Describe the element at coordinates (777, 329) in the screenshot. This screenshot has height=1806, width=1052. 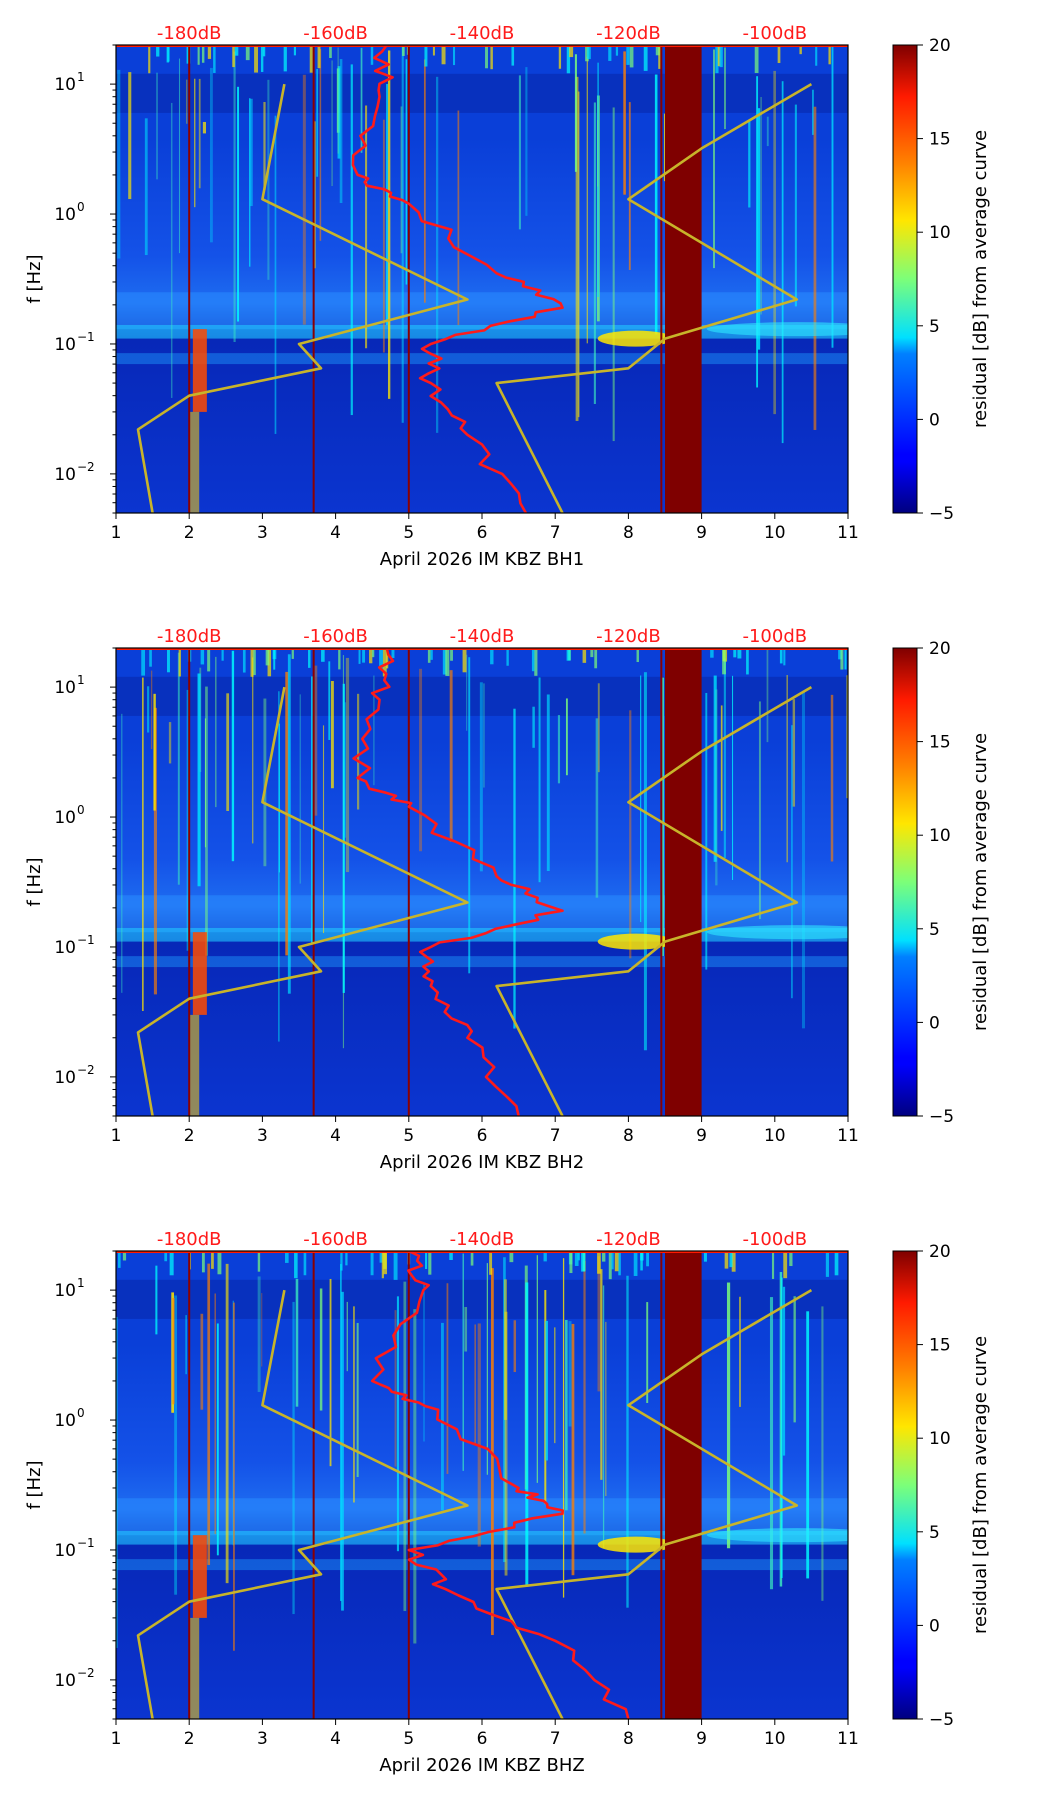
I see `hot-spot` at that location.